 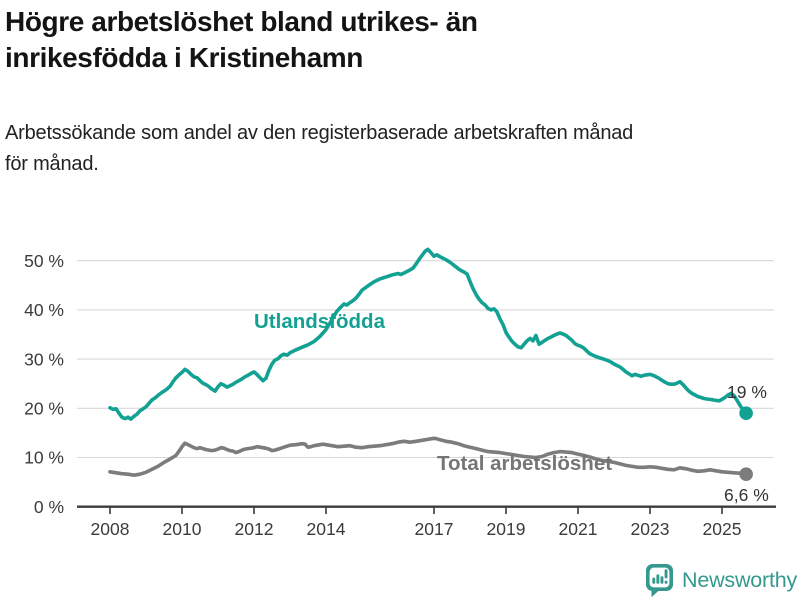 What do you see at coordinates (44, 359) in the screenshot?
I see `y-axis-tick-label: 30 %` at bounding box center [44, 359].